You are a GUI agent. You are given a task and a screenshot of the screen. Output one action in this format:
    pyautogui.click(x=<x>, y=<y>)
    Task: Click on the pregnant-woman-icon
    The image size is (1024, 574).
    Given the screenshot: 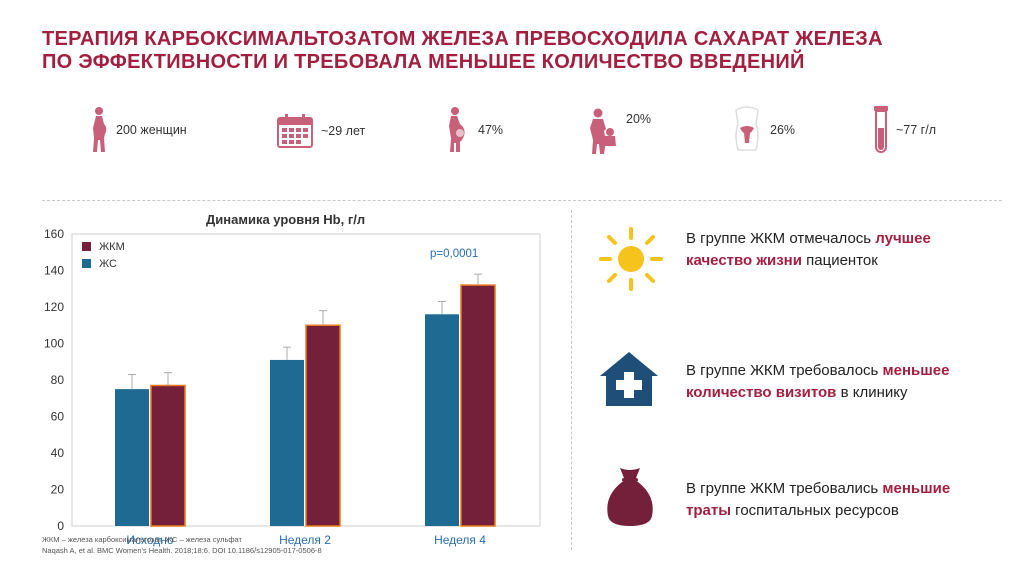 What is the action you would take?
    pyautogui.click(x=100, y=129)
    